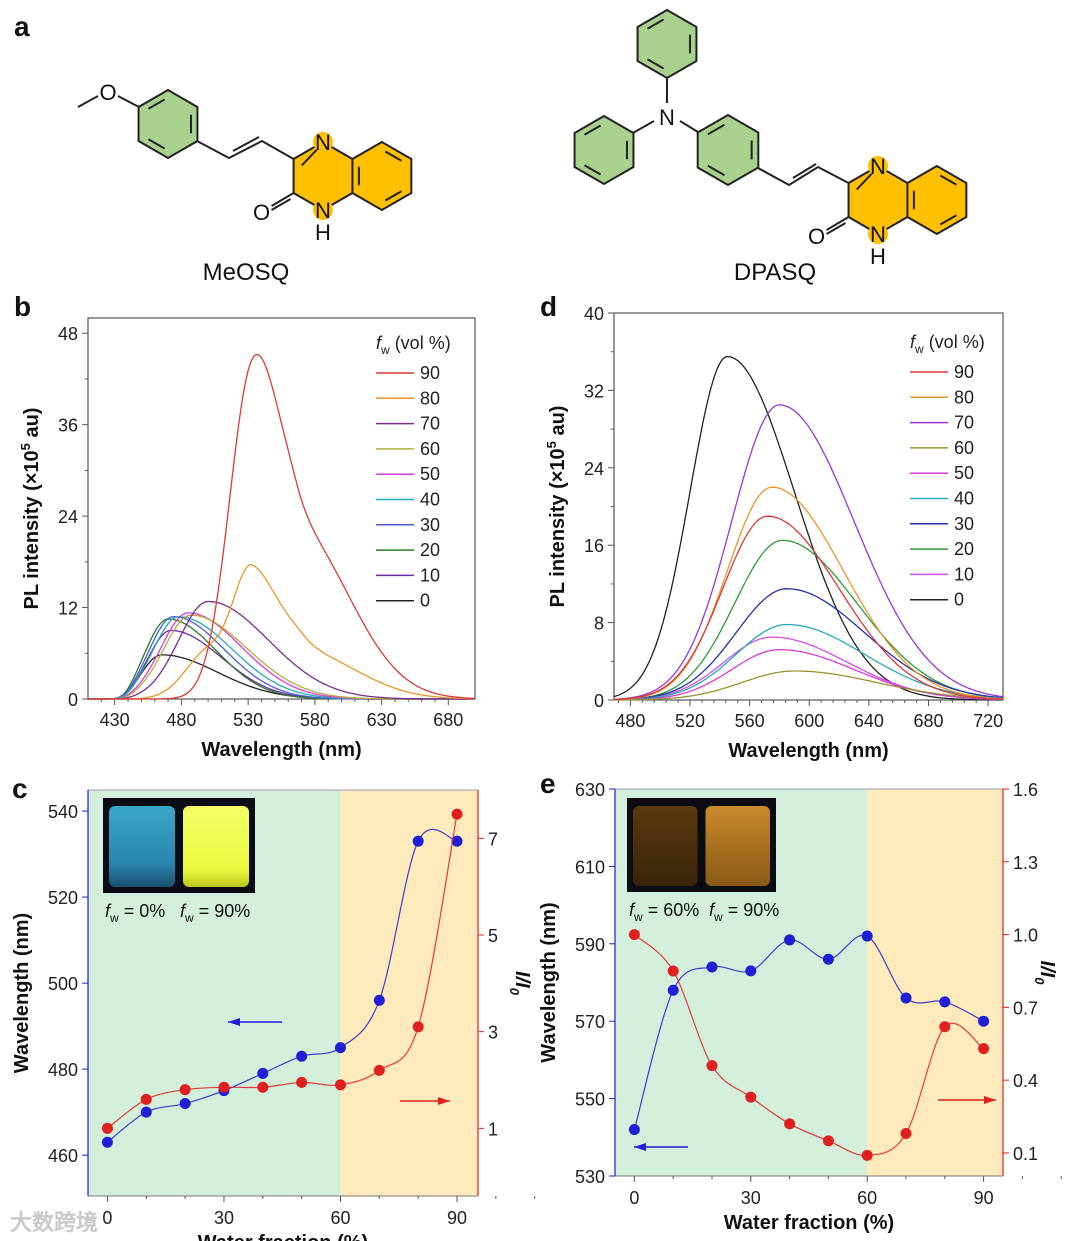 The height and width of the screenshot is (1241, 1080). What do you see at coordinates (590, 790) in the screenshot?
I see `y-left-tick-label: 630` at bounding box center [590, 790].